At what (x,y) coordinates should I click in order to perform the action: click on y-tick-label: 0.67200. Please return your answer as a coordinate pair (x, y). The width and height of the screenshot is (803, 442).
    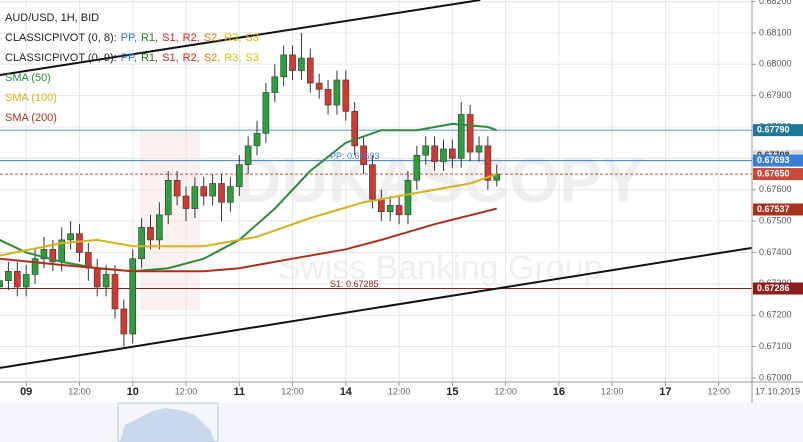
    Looking at the image, I should click on (775, 315).